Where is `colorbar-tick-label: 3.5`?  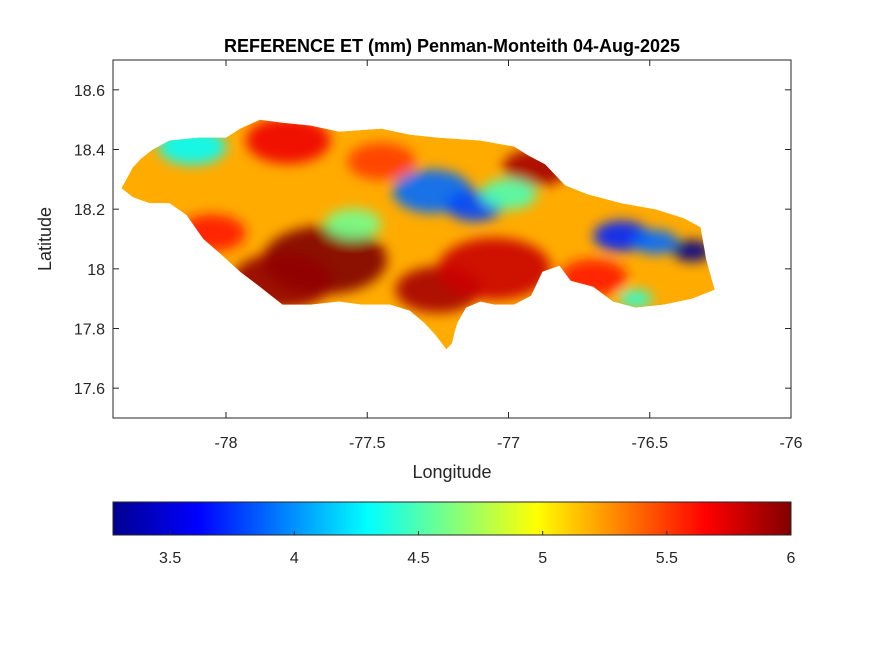
colorbar-tick-label: 3.5 is located at coordinates (170, 558).